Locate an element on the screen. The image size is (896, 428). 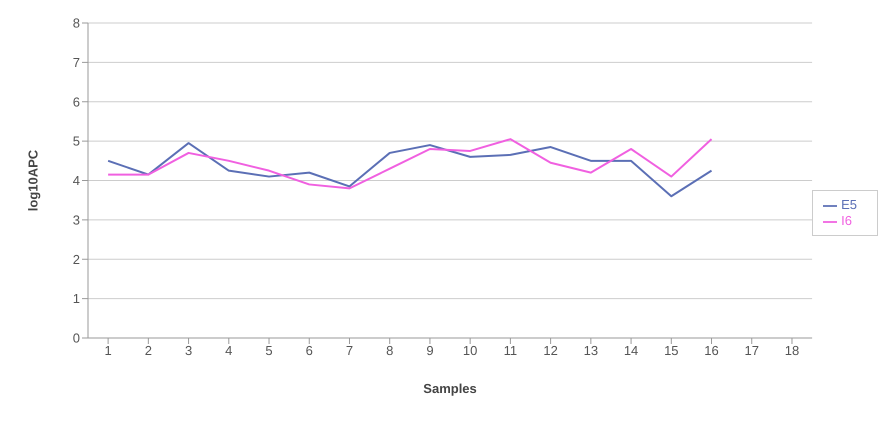
x-tick-label: 10 is located at coordinates (470, 350).